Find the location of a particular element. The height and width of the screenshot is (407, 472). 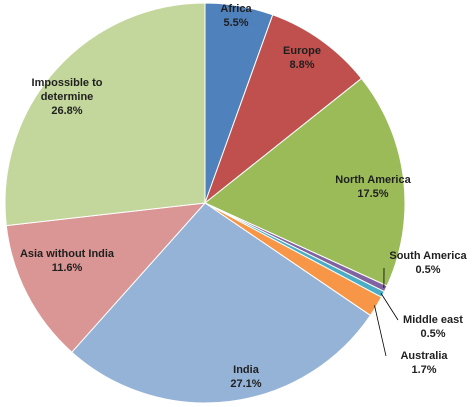

leader-line-australia is located at coordinates (380, 331).